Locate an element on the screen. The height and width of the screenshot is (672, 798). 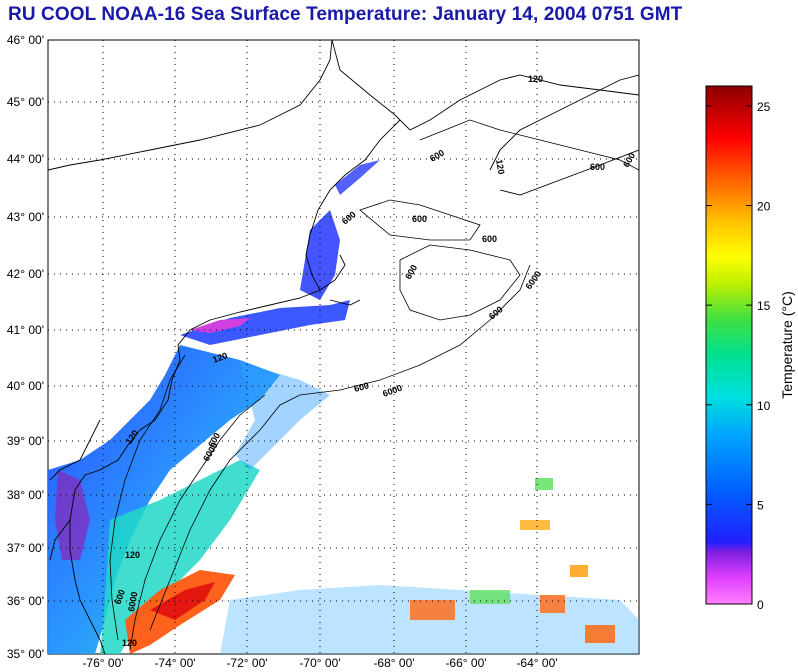
longitude-label: -70° 00' is located at coordinates (319, 663).